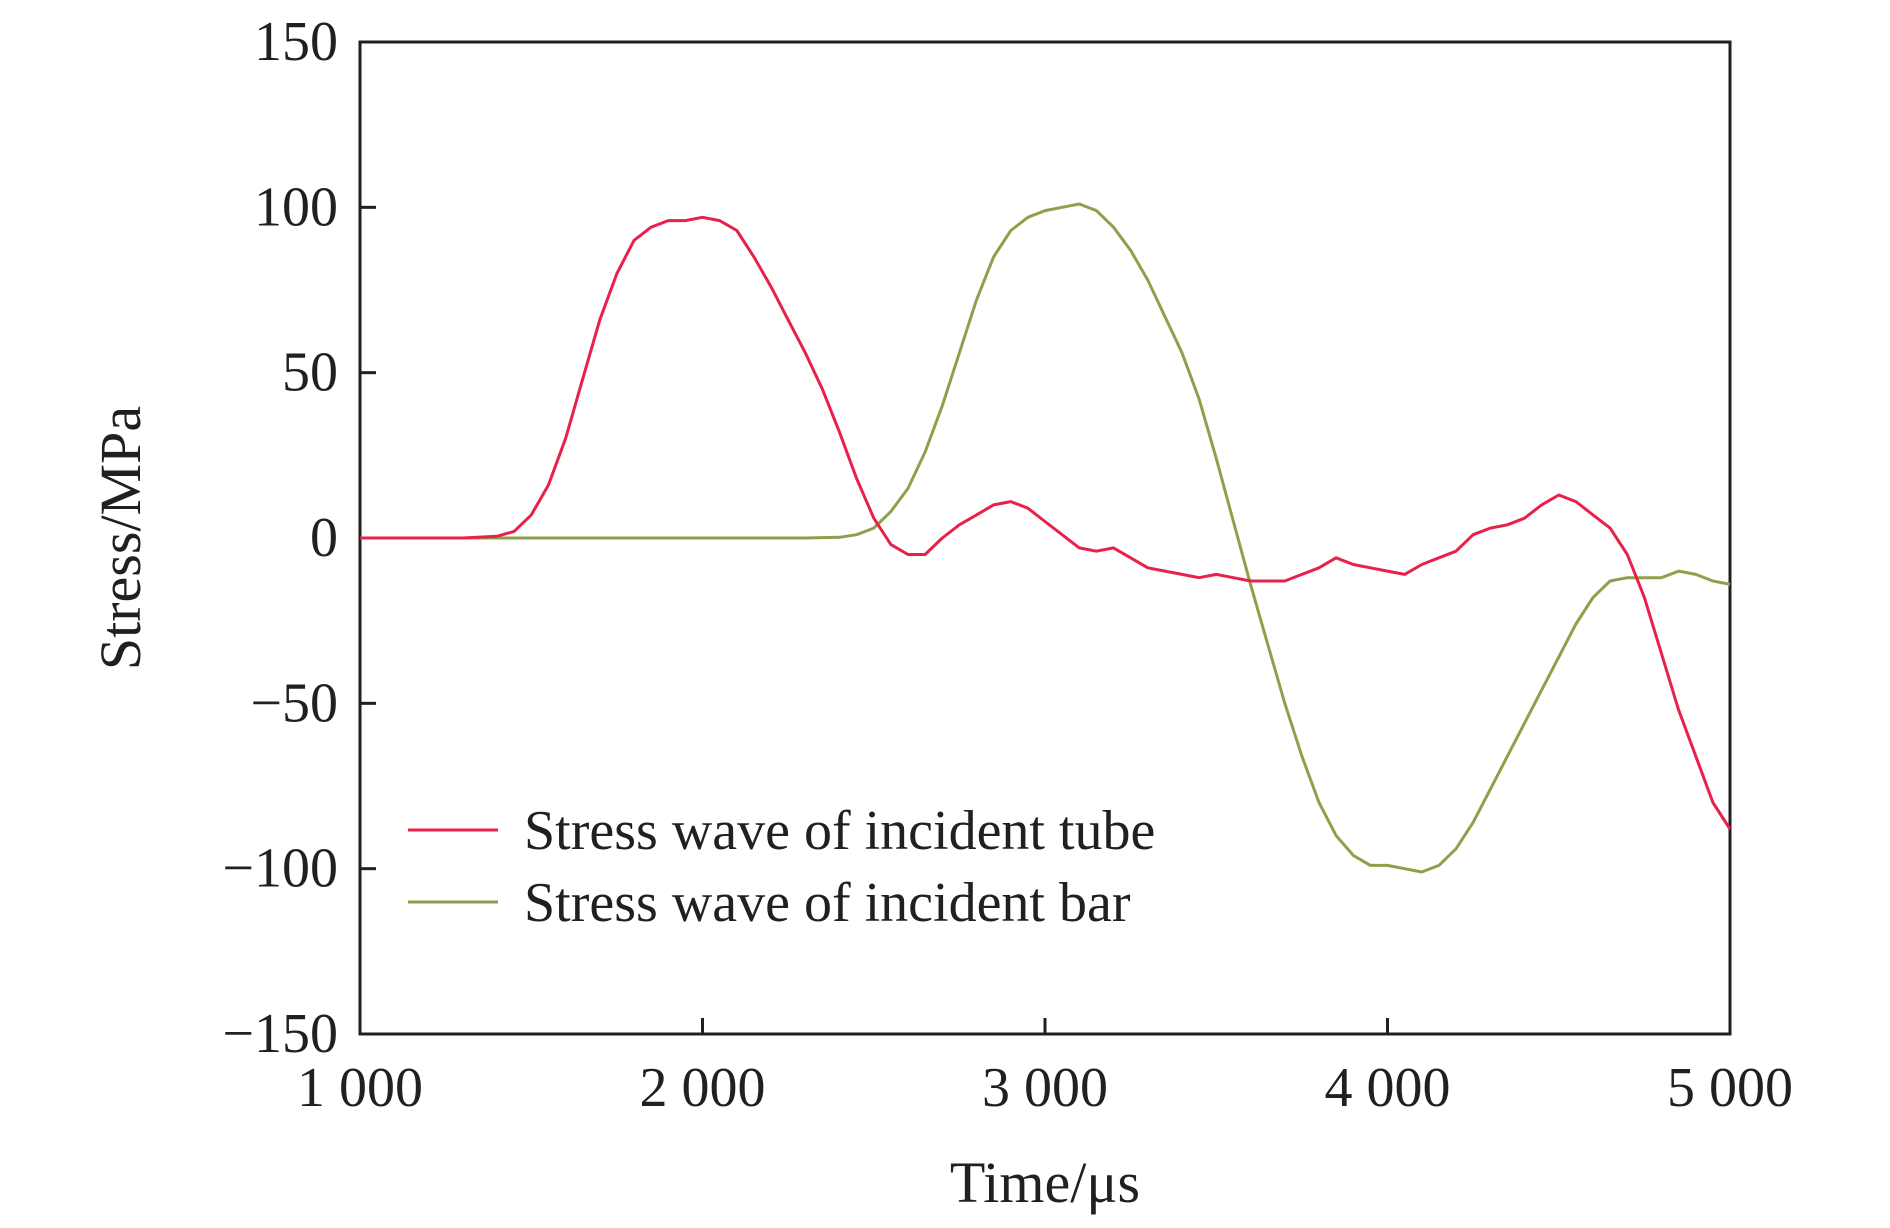 This screenshot has width=1890, height=1228. I want to click on y-tick-label: 100, so click(296, 207).